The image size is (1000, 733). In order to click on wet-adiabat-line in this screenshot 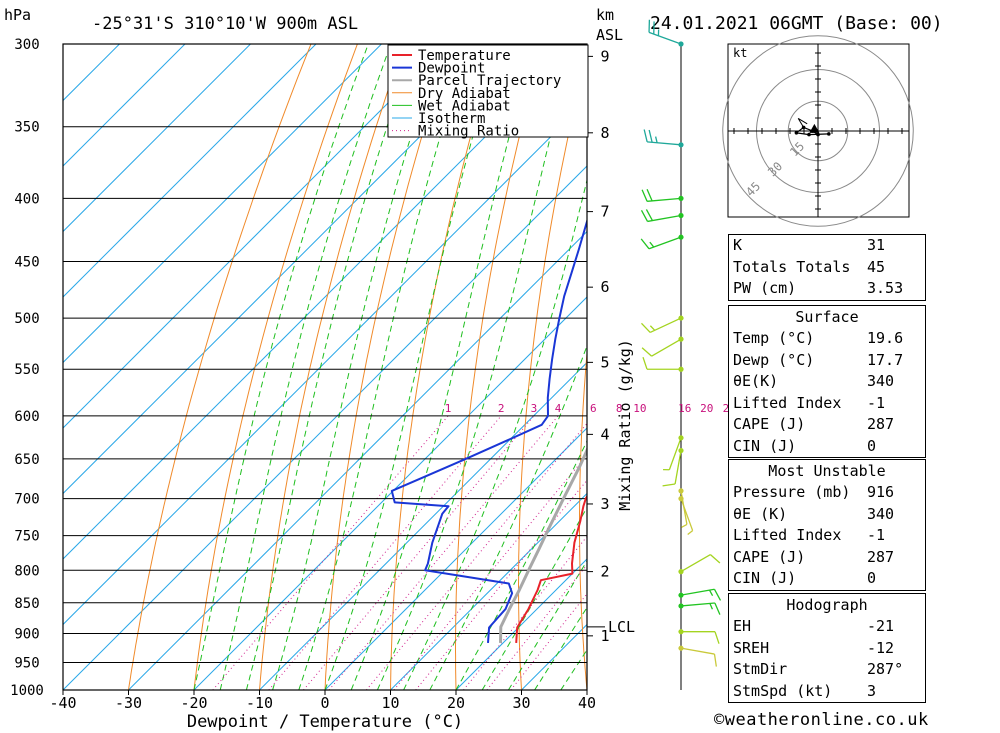, I will do `click(356, 367)`.